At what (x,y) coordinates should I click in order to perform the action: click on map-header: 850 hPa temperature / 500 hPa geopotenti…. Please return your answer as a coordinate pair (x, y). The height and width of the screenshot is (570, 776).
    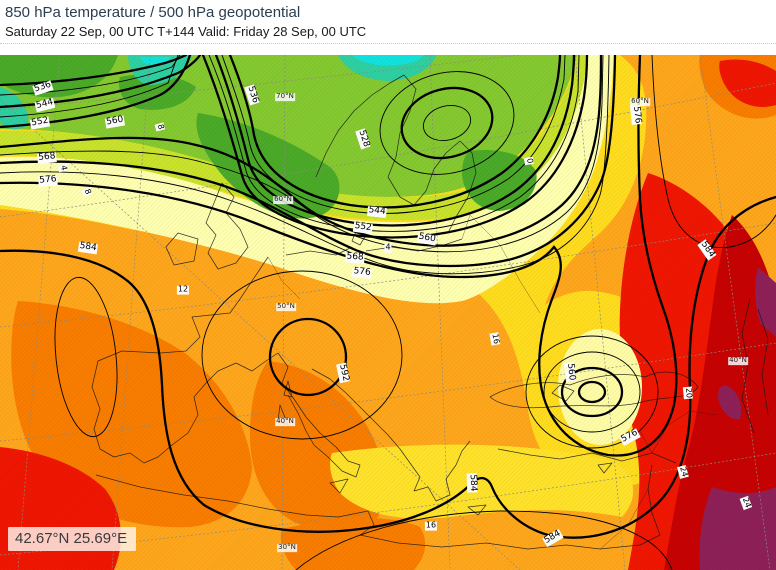
    Looking at the image, I should click on (388, 22).